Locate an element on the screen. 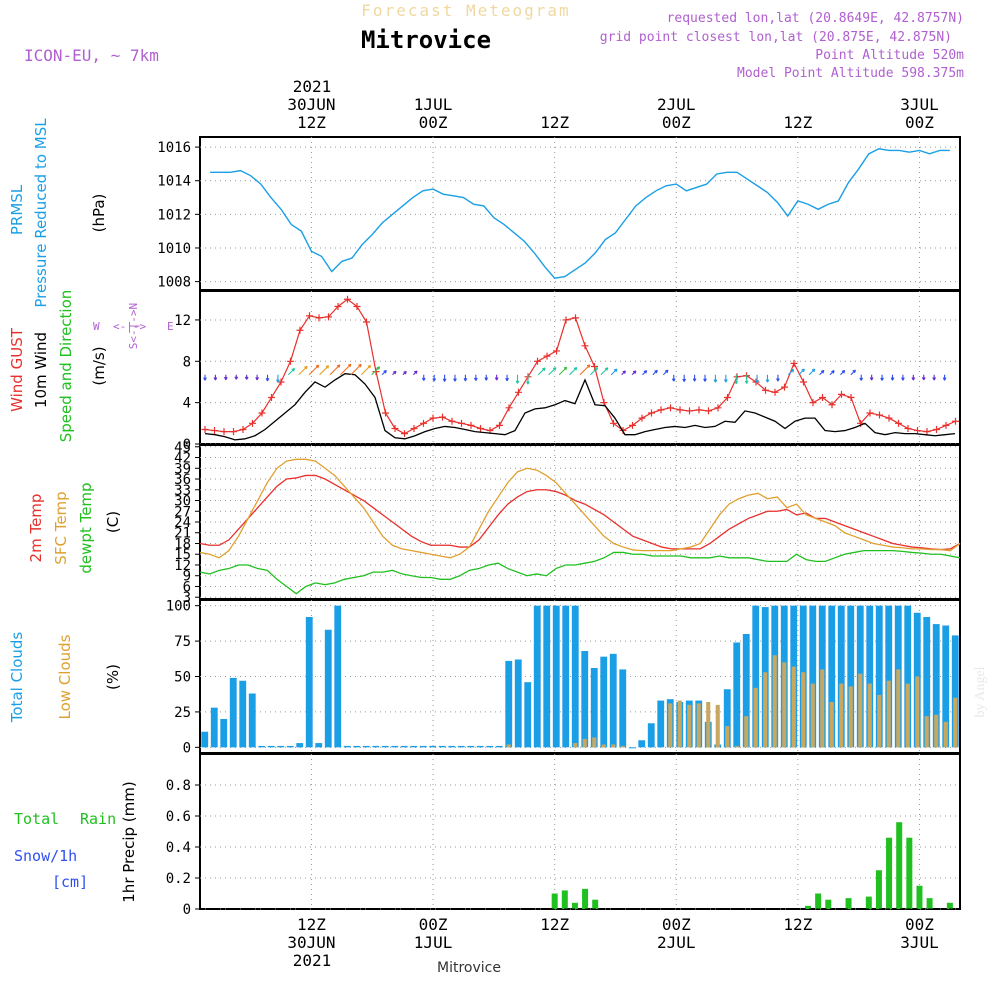  pressure-panel: 1008 1010 1012 1014 1016 is located at coordinates (559, 213).